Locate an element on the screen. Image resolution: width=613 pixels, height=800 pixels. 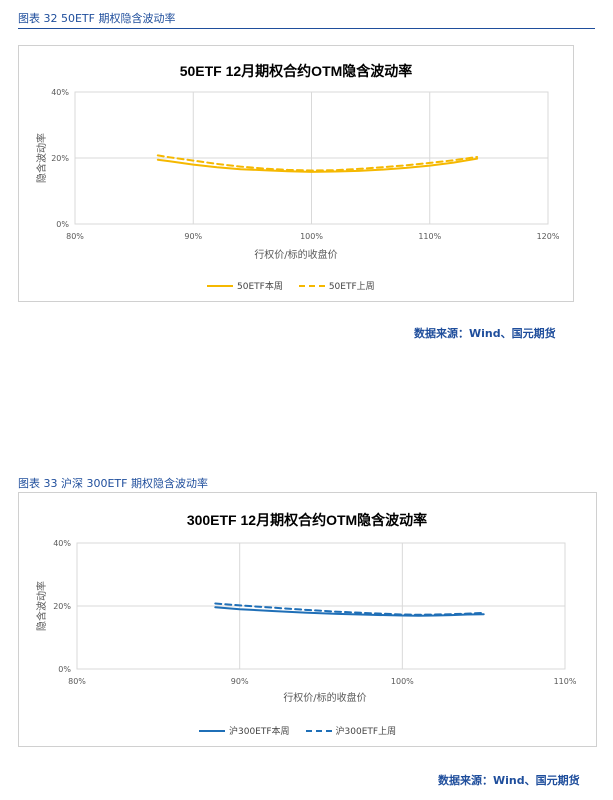
legend-label: 沪300ETF上周 is located at coordinates (366, 732).